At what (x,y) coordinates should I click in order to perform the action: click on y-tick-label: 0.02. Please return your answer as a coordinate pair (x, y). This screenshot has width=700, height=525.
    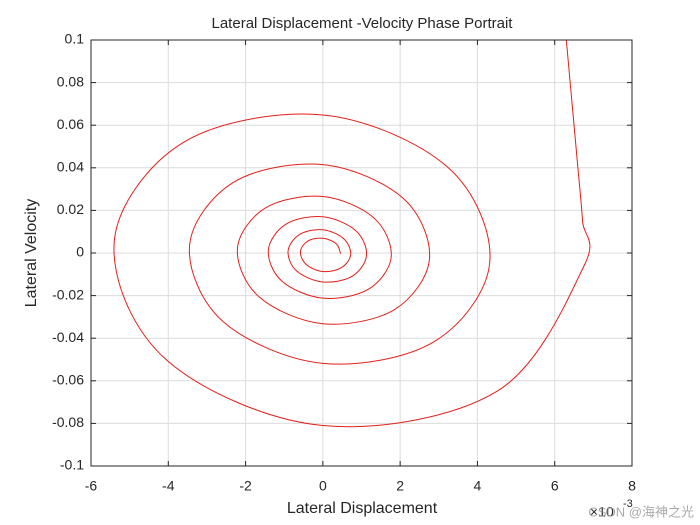
    Looking at the image, I should click on (70, 209).